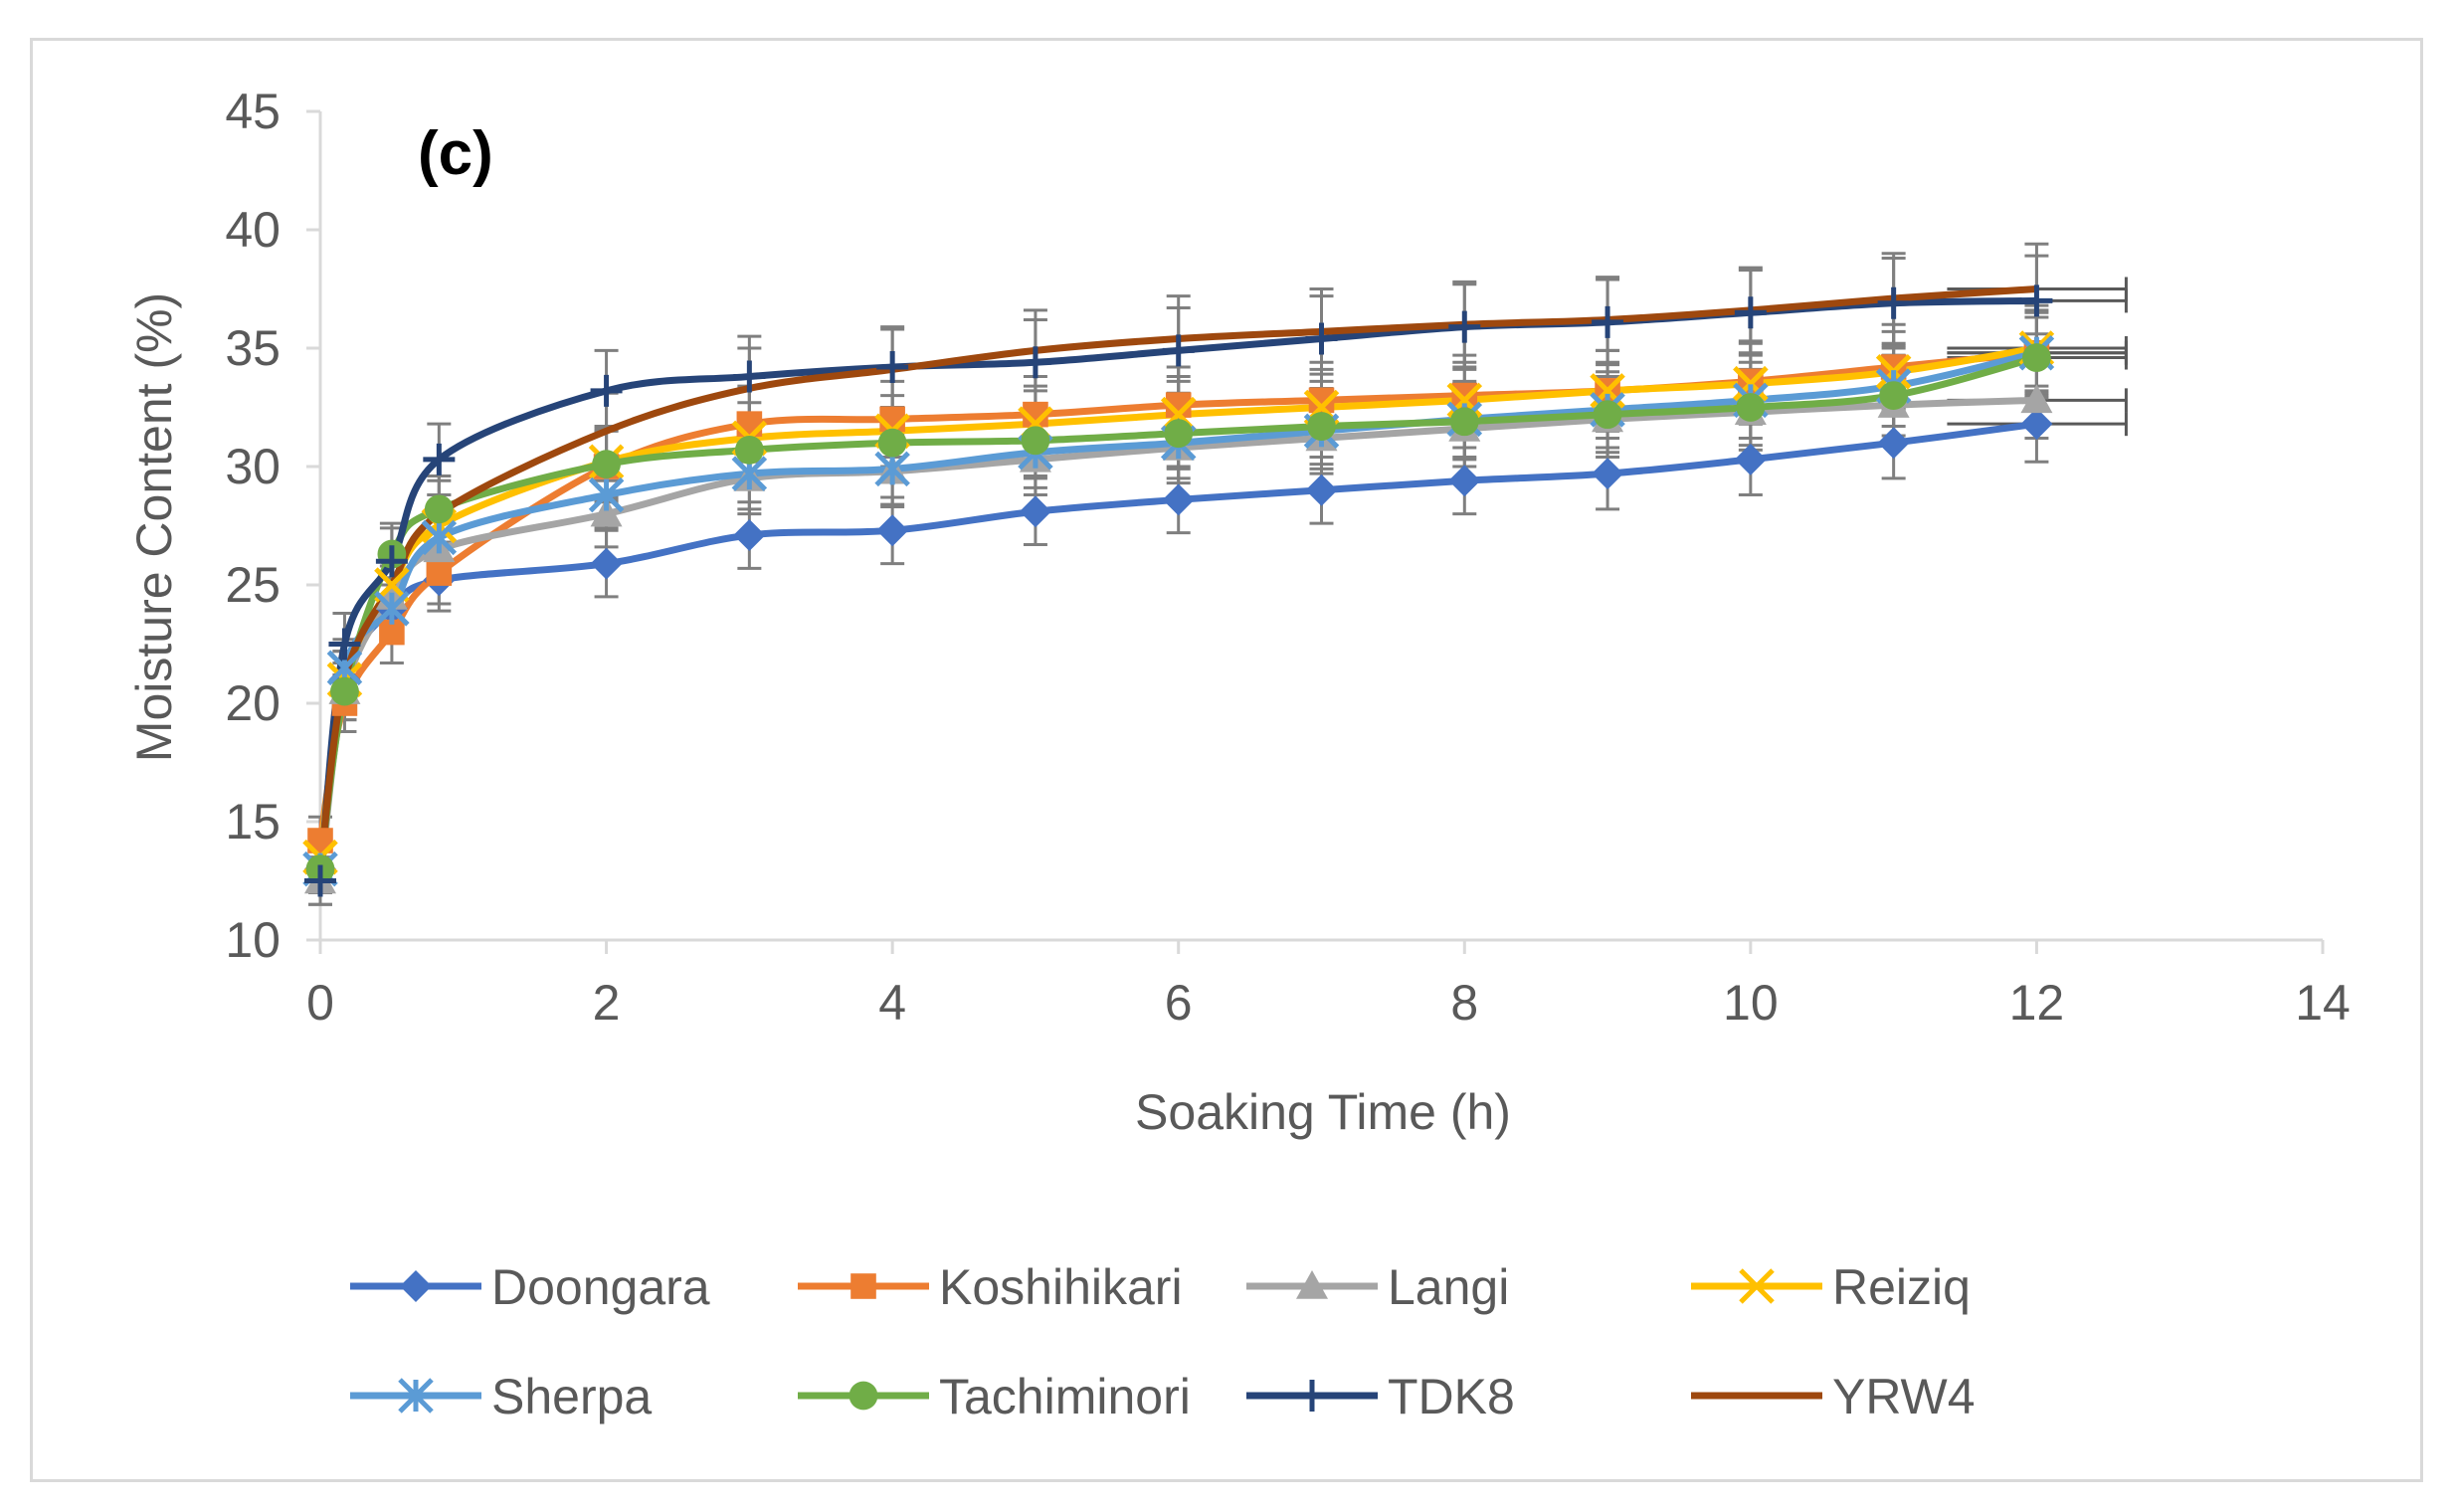 Image resolution: width=2453 pixels, height=1512 pixels. I want to click on legend-label-tdk8: TDK8, so click(1451, 1396).